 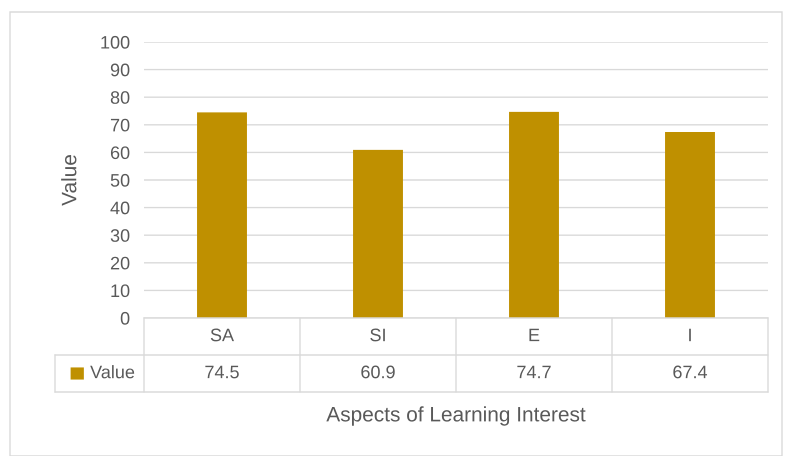 What do you see at coordinates (534, 372) in the screenshot?
I see `data-label: 74.7` at bounding box center [534, 372].